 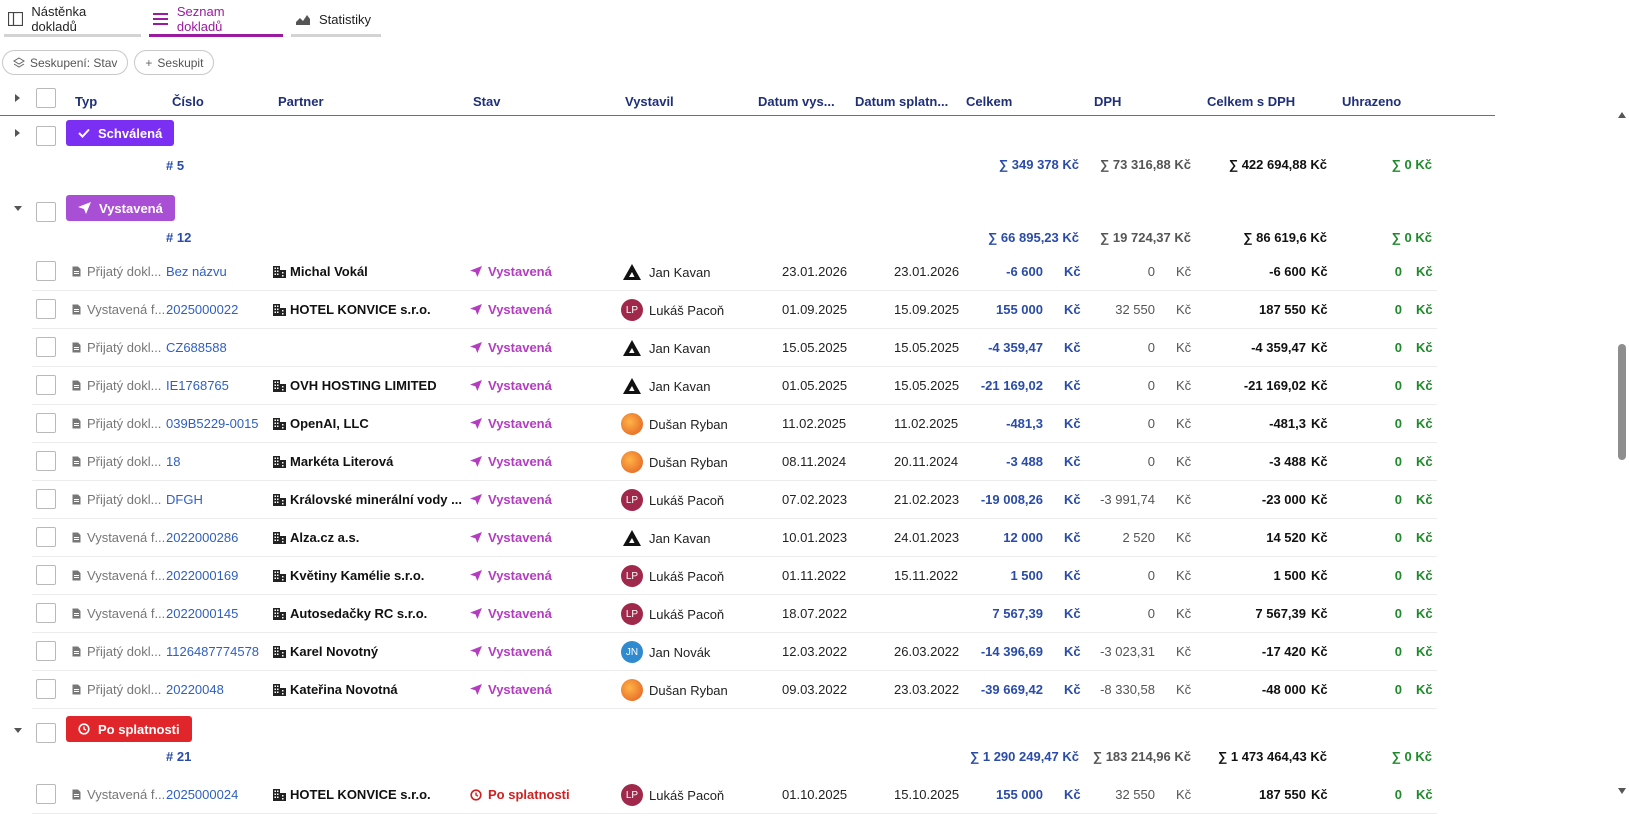 What do you see at coordinates (120, 208) in the screenshot?
I see `status-badge-issued: Vystavená` at bounding box center [120, 208].